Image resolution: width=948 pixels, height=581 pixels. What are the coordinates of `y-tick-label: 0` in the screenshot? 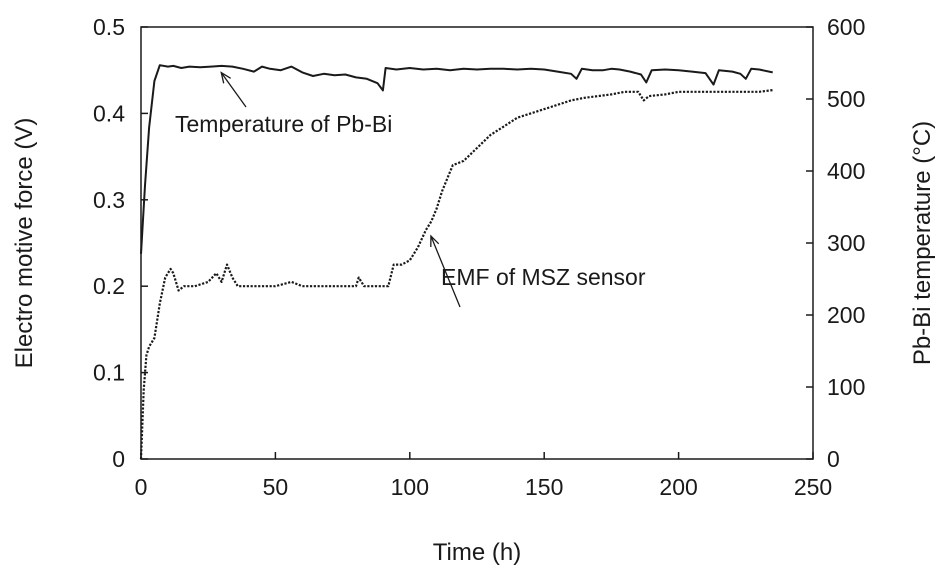 It's located at (118, 459).